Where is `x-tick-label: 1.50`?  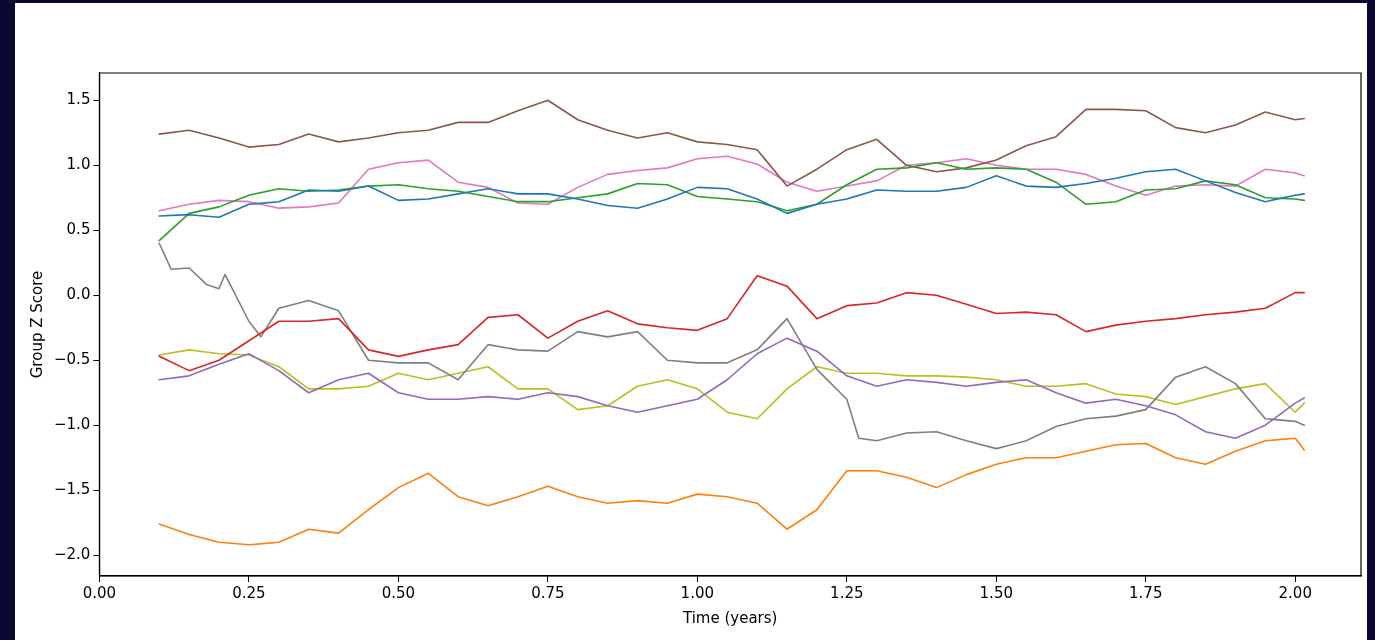 x-tick-label: 1.50 is located at coordinates (996, 592).